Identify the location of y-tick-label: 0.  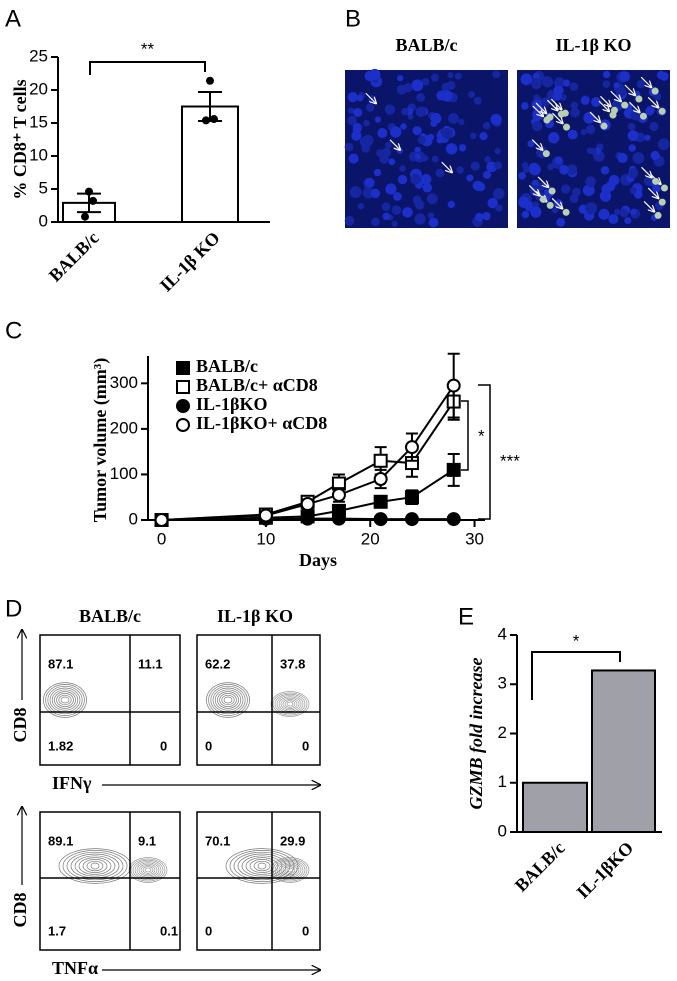
(133, 518).